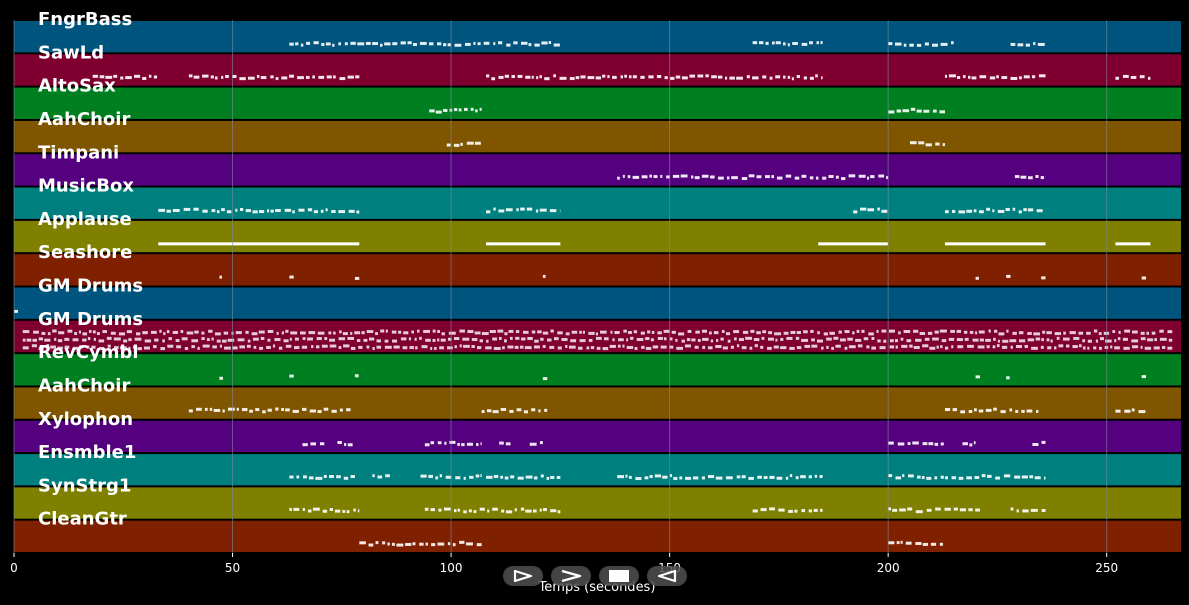 This screenshot has width=1189, height=605. I want to click on rewind-button, so click(667, 576).